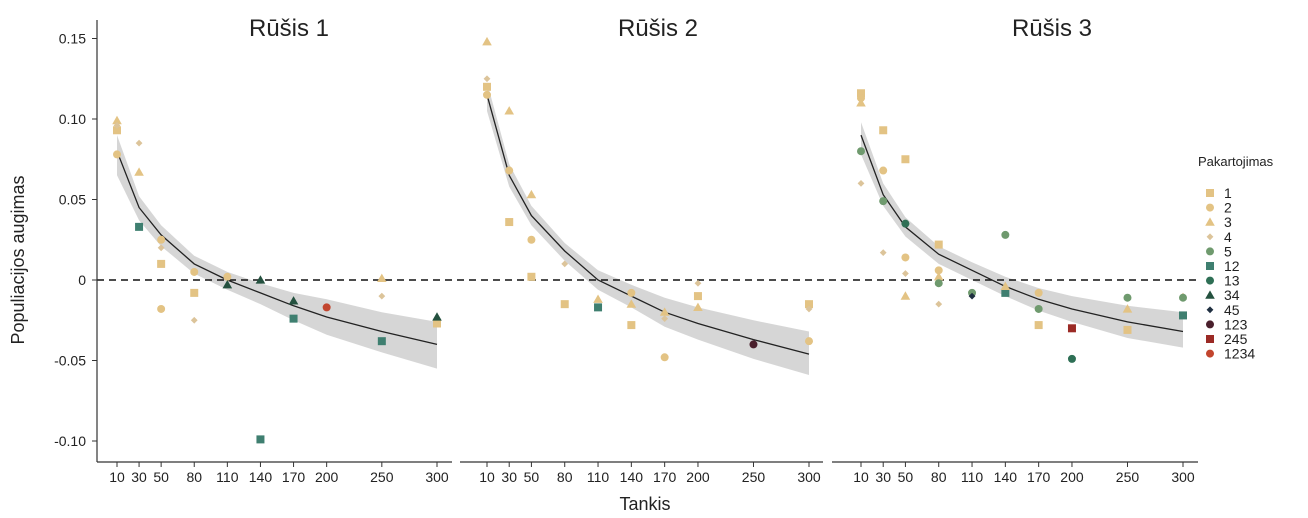  Describe the element at coordinates (18, 259) in the screenshot. I see `y-axis-label: Populiacijos augimas` at that location.